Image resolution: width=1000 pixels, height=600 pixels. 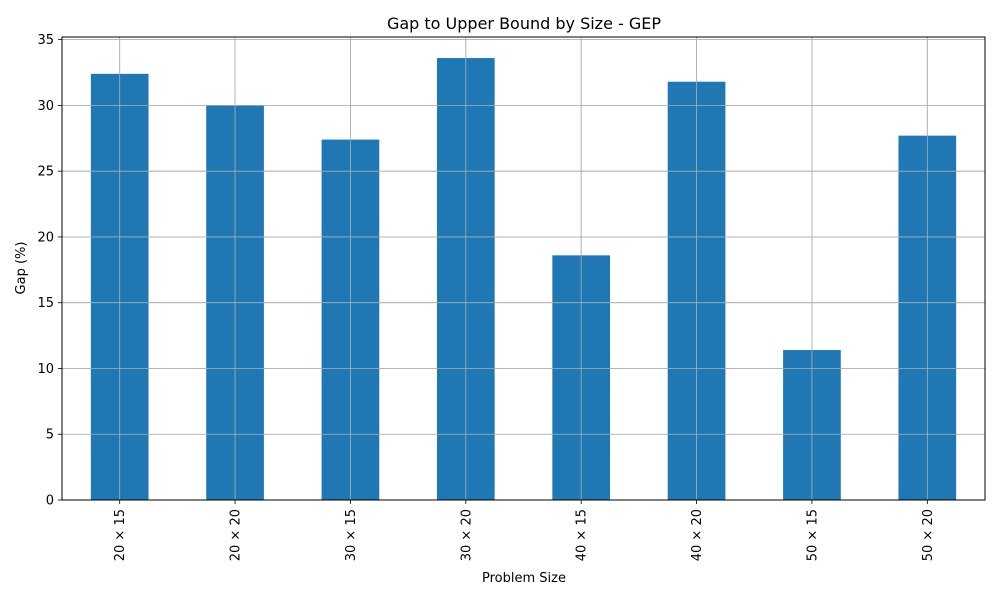 What do you see at coordinates (45, 303) in the screenshot?
I see `y-tick-label: 15` at bounding box center [45, 303].